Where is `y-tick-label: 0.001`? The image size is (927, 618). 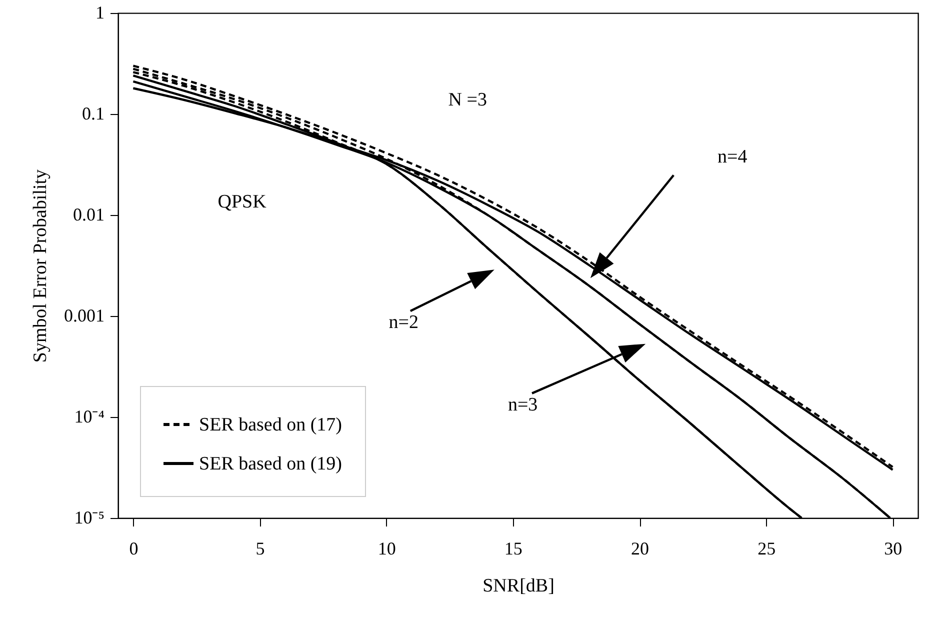 y-tick-label: 0.001 is located at coordinates (84, 316).